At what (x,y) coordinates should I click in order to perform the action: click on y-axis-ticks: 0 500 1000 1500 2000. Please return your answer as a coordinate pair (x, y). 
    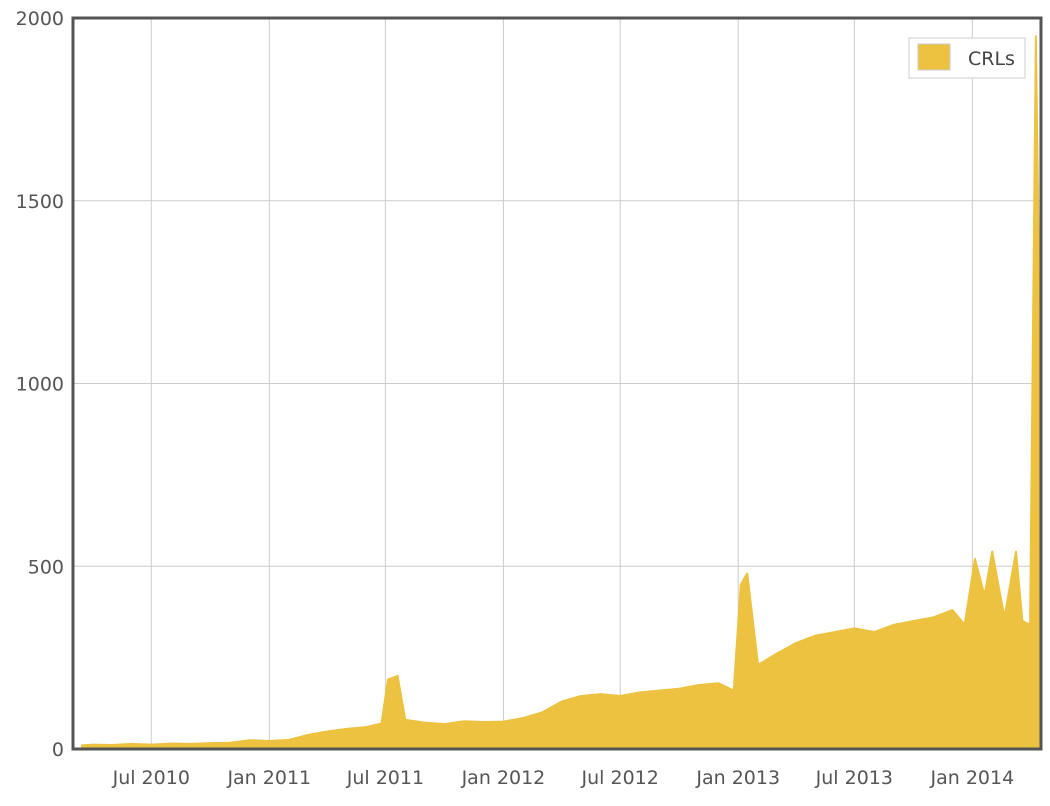
    Looking at the image, I should click on (40, 384).